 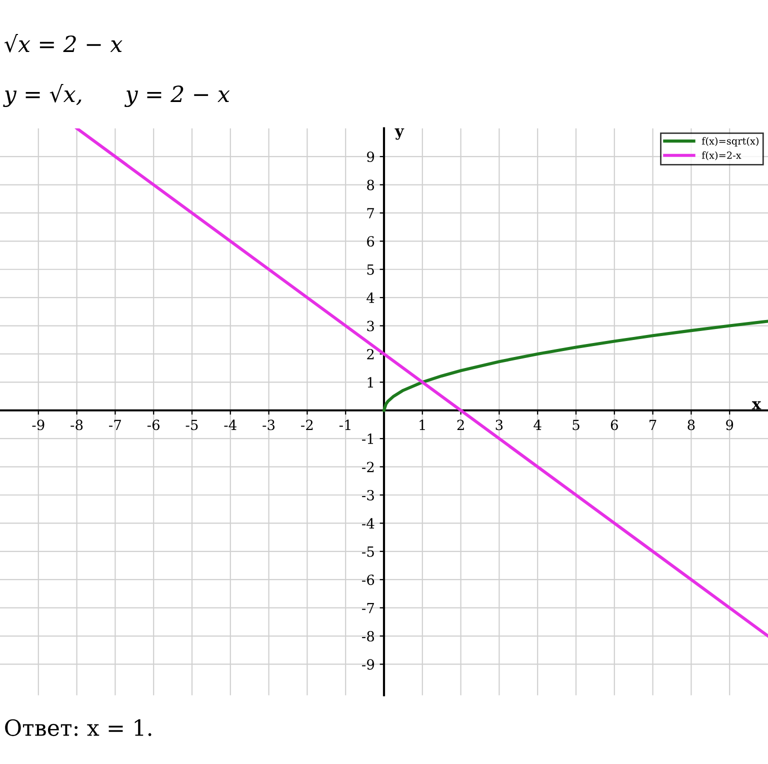 What do you see at coordinates (368, 580) in the screenshot?
I see `y-tick-label: -6` at bounding box center [368, 580].